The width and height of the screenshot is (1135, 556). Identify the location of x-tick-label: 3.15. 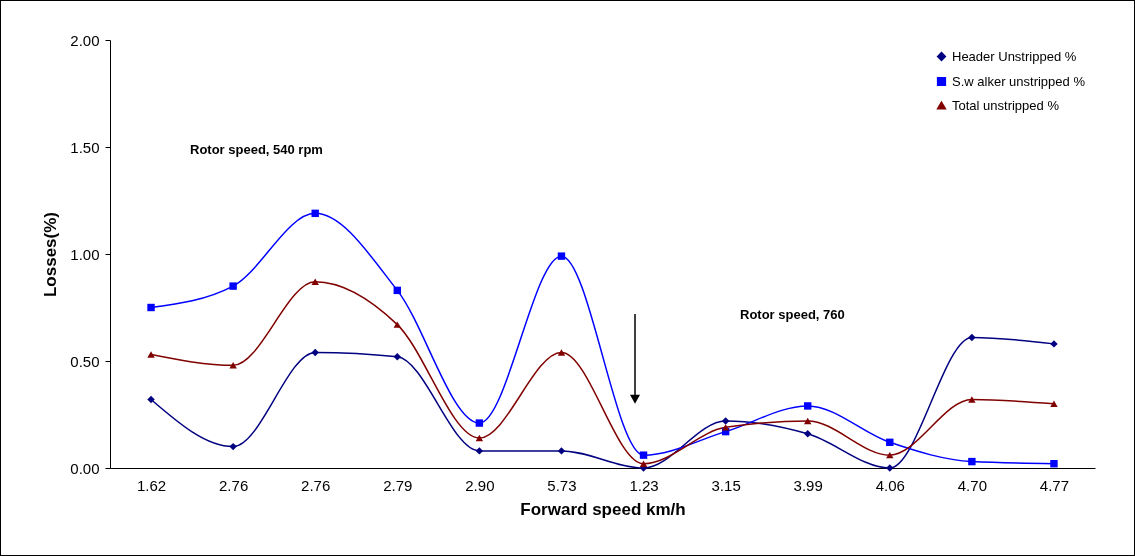
(726, 485).